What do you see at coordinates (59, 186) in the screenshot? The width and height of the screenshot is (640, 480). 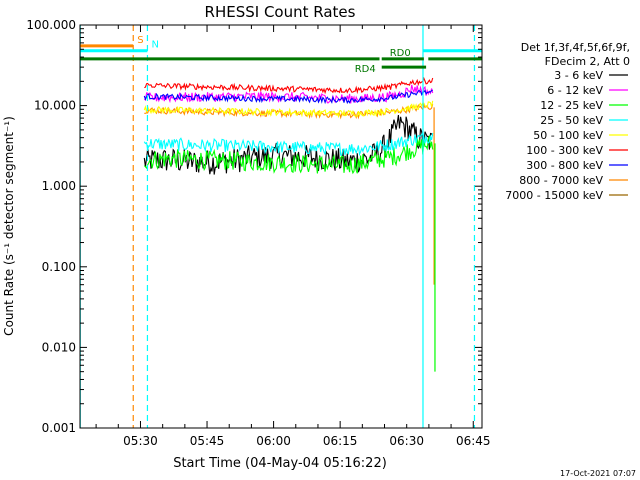 I see `y-tick-label: 1.000` at bounding box center [59, 186].